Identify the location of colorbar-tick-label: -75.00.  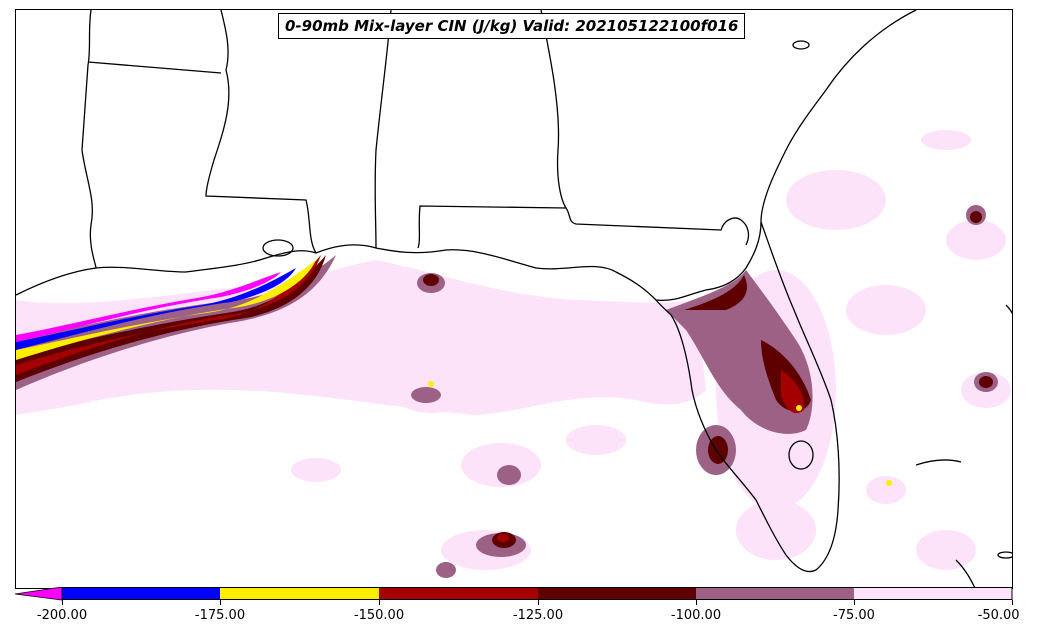
(854, 615).